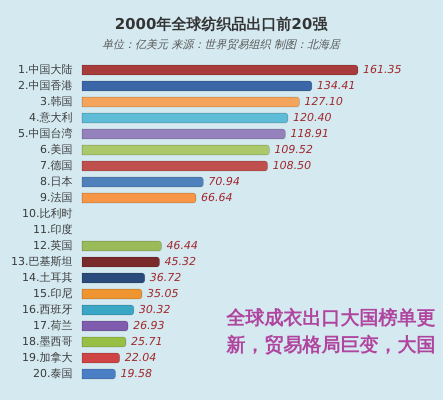  I want to click on y-tick-label: 8.日本, so click(56, 181).